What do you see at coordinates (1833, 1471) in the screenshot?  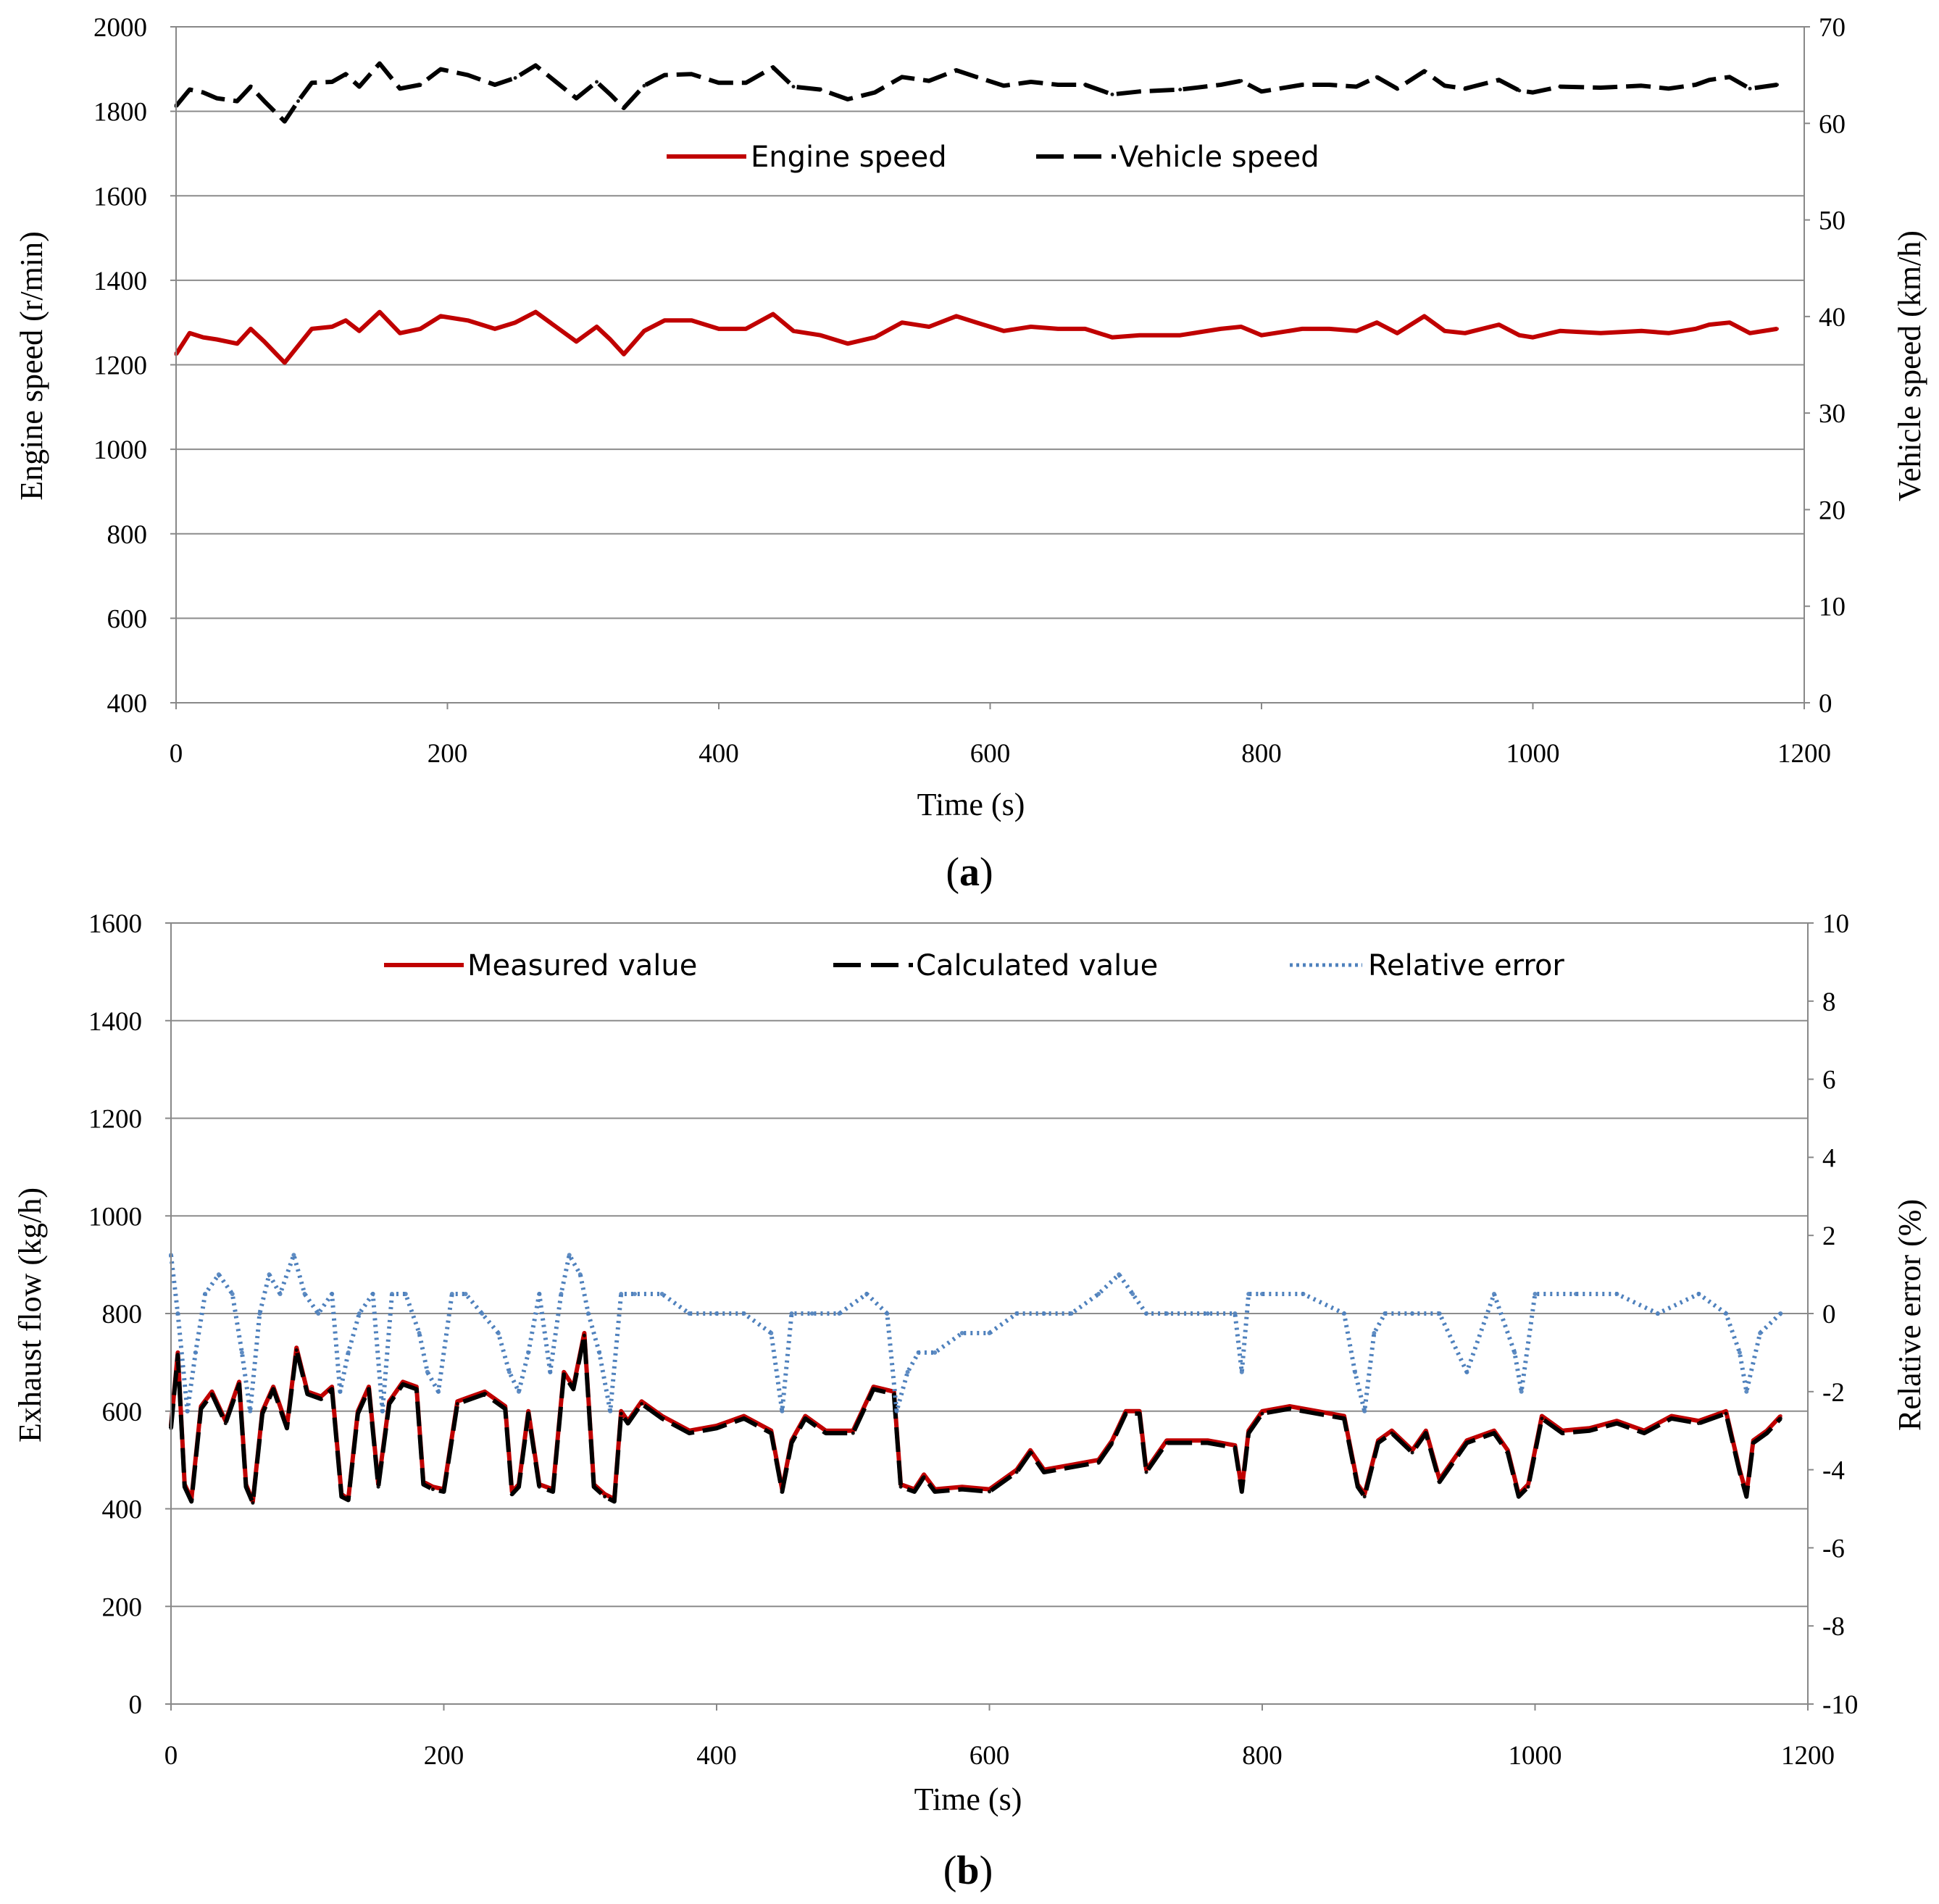 I see `right-axis-tick-label: -4` at bounding box center [1833, 1471].